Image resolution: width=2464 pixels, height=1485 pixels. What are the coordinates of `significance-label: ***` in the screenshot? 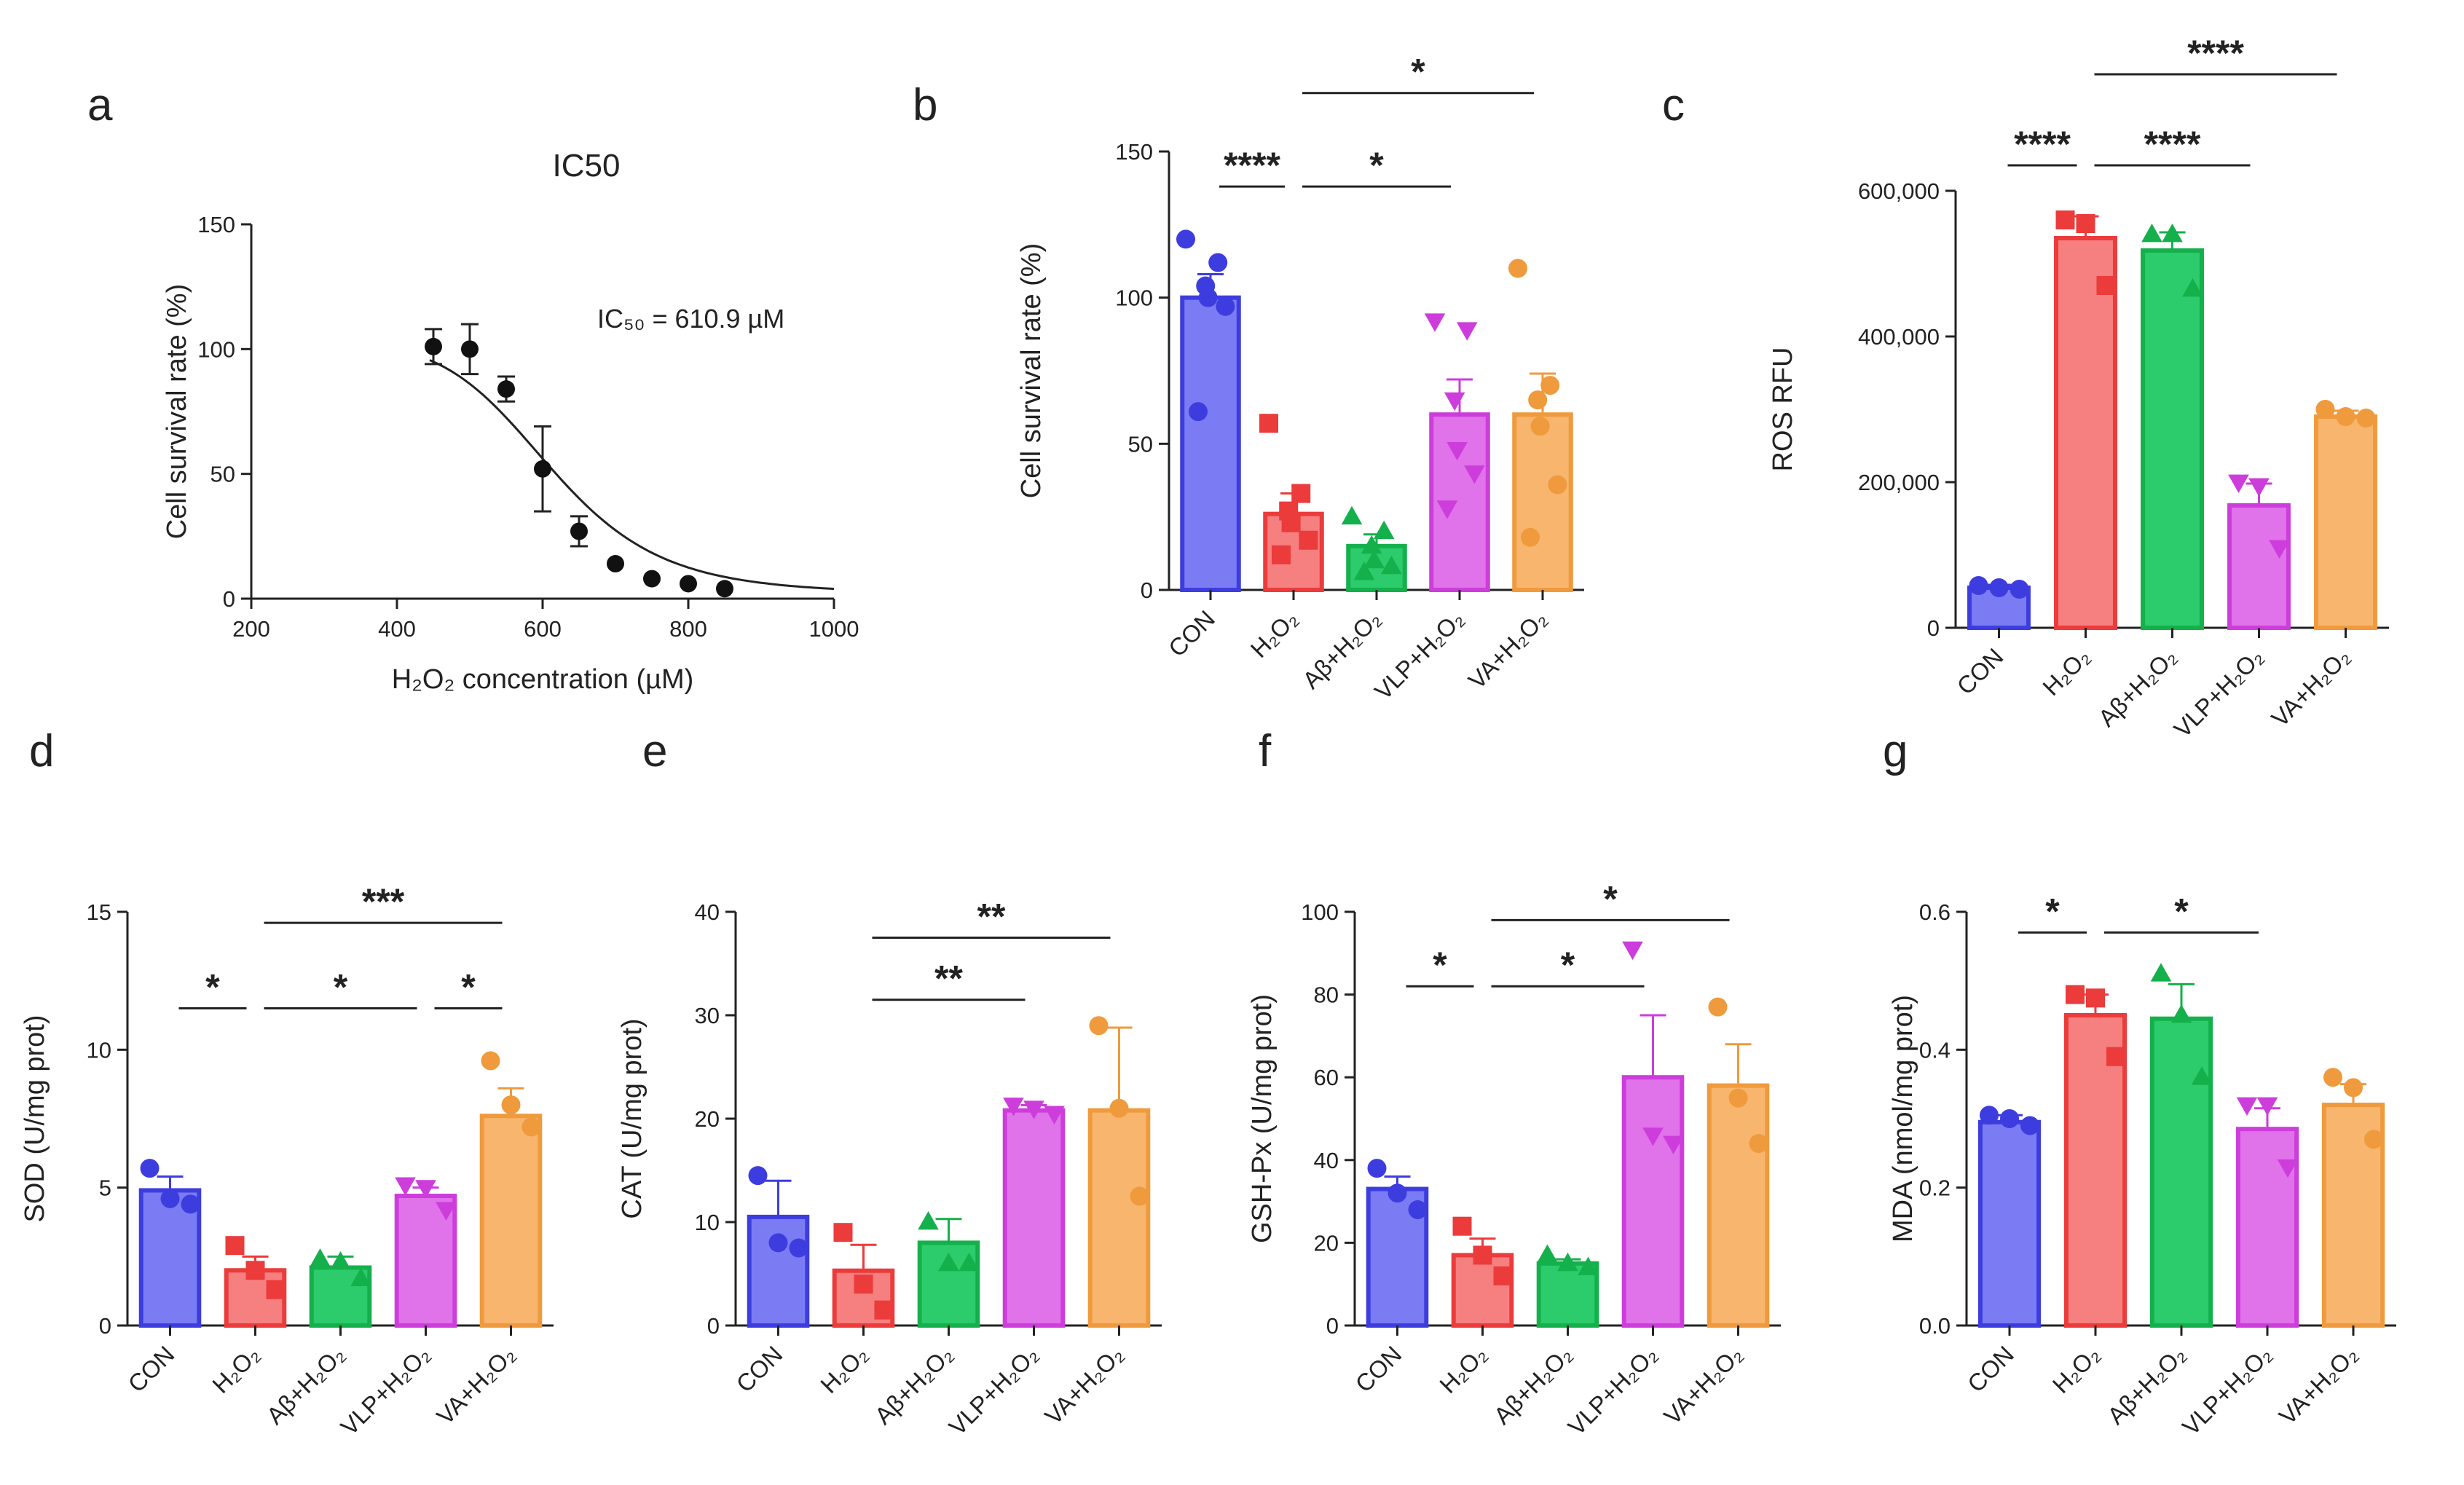 It's located at (383, 902).